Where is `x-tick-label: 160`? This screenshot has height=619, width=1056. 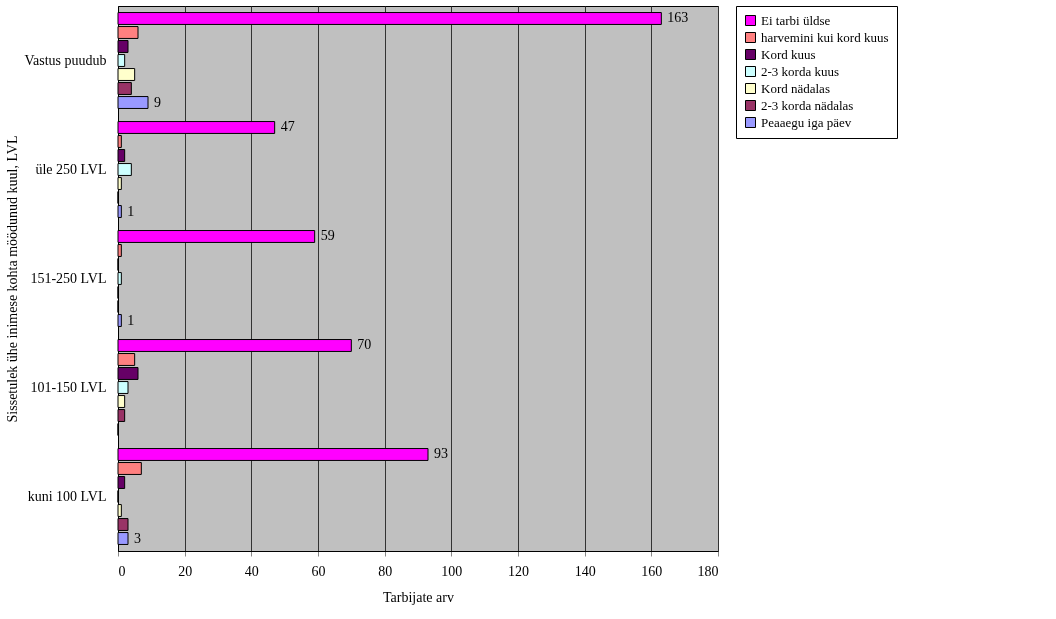
x-tick-label: 160 is located at coordinates (652, 571).